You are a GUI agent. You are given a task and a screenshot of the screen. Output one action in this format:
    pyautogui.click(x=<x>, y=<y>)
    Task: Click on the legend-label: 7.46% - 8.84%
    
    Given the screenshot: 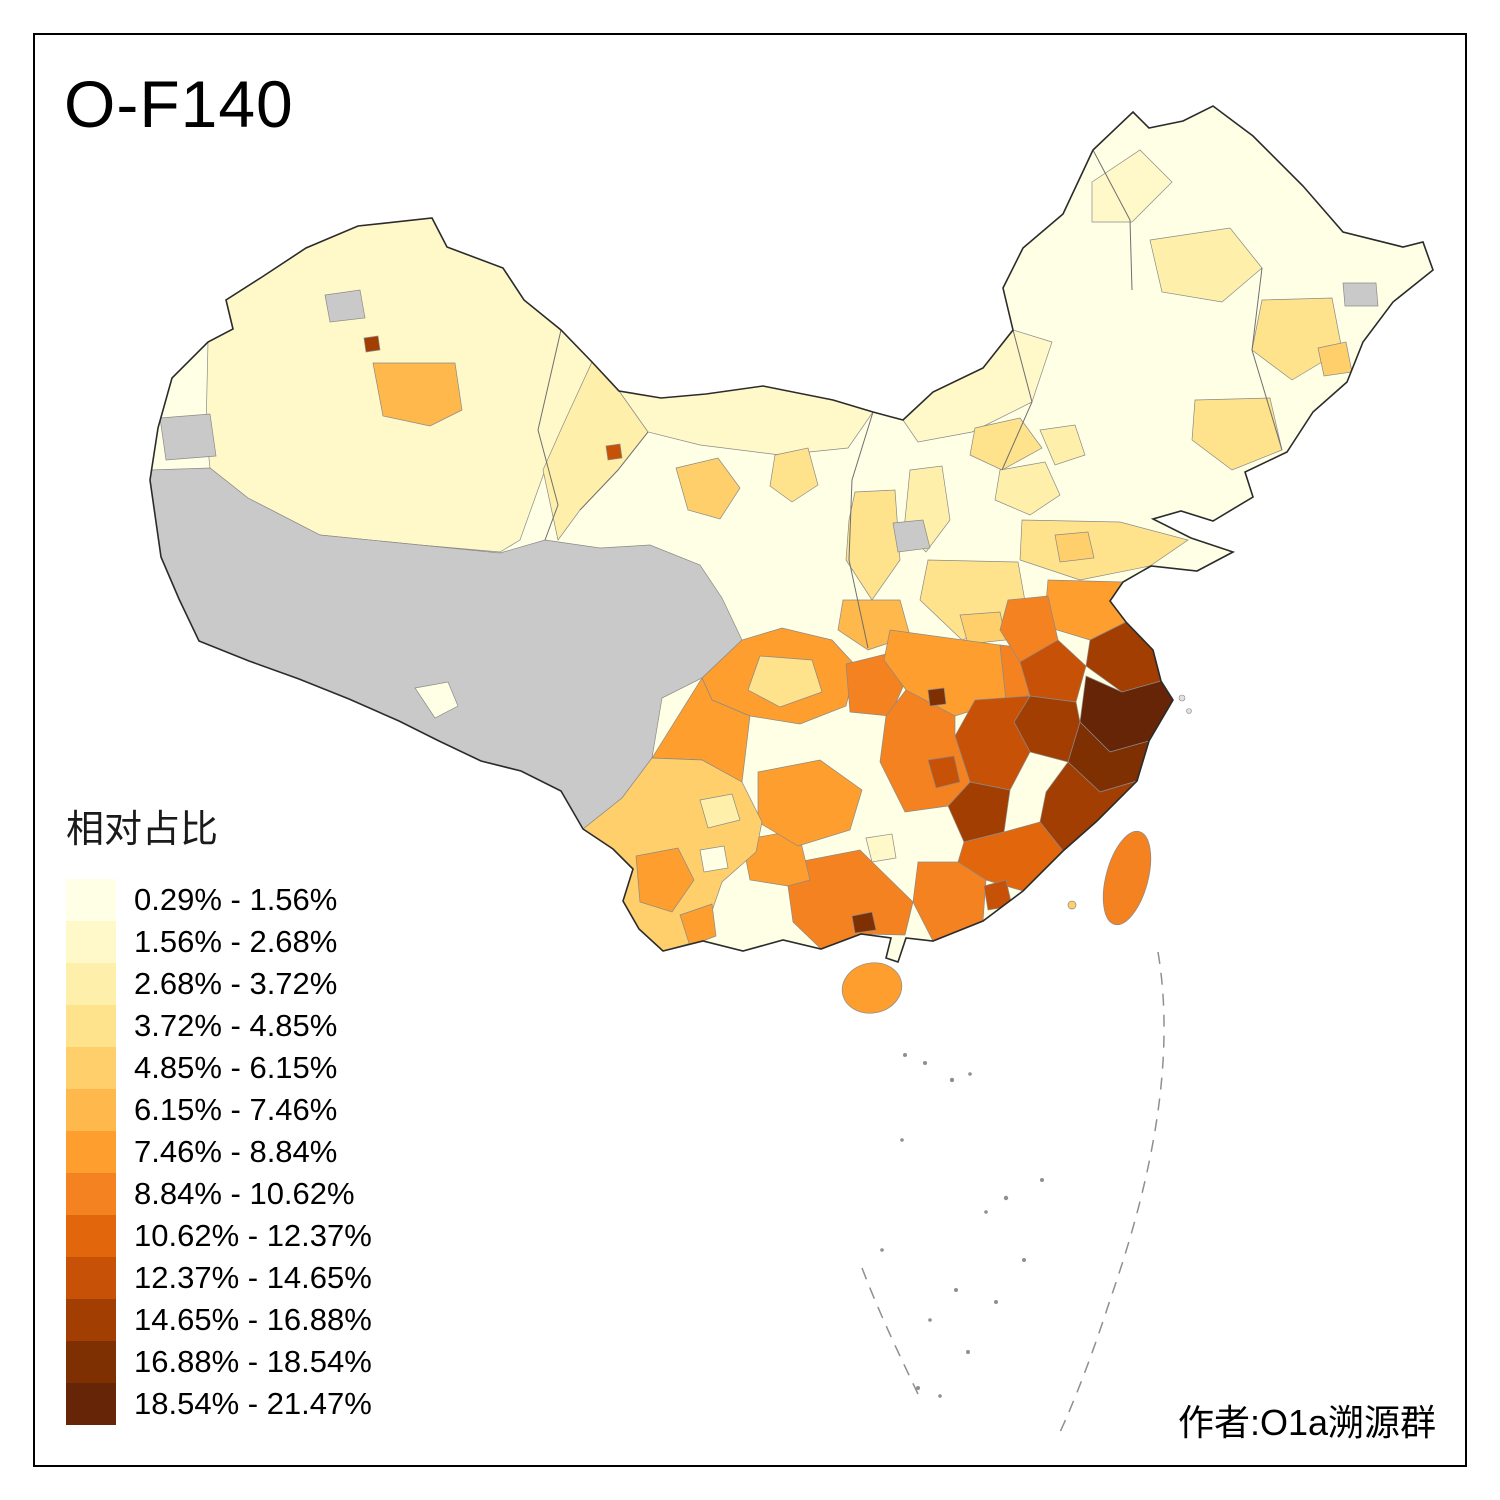 What is the action you would take?
    pyautogui.click(x=236, y=1151)
    